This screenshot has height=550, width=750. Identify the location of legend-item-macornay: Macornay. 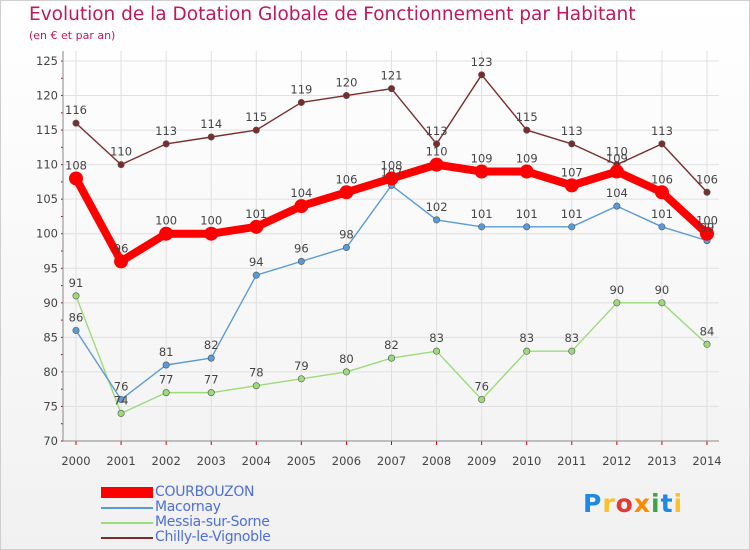
(231, 507).